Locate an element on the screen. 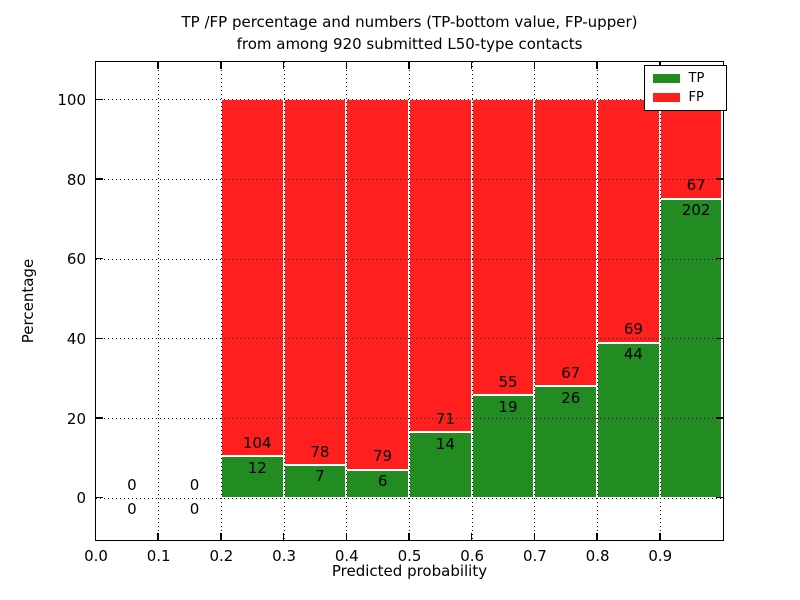 This screenshot has width=800, height=600. fp-count-label: 78 is located at coordinates (320, 451).